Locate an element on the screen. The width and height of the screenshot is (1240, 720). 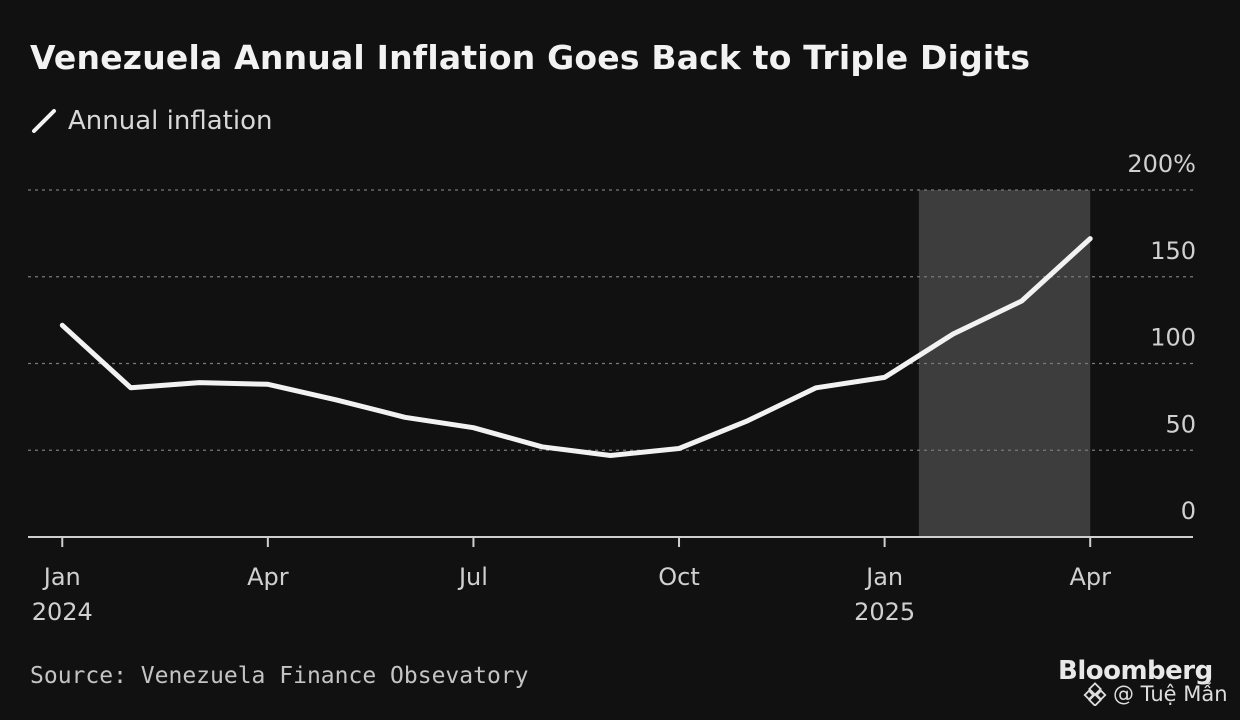
legend: Annual inflation is located at coordinates (151, 121).